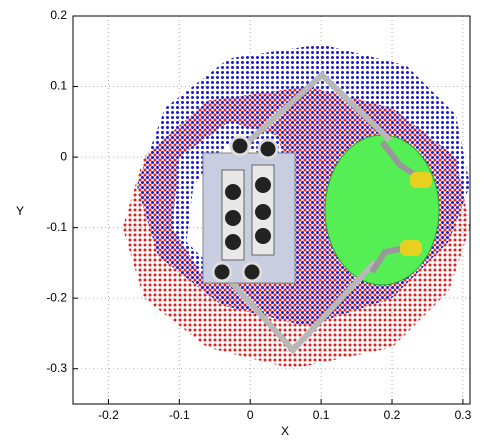 This screenshot has height=441, width=499. I want to click on x-tick-label: -0.2, so click(108, 415).